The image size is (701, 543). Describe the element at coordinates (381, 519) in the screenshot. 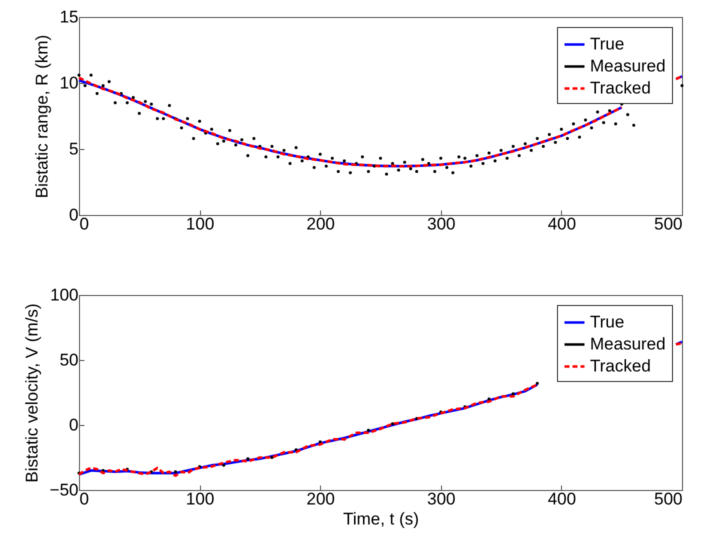

I see `x-axis-title: Time, t (s)` at that location.